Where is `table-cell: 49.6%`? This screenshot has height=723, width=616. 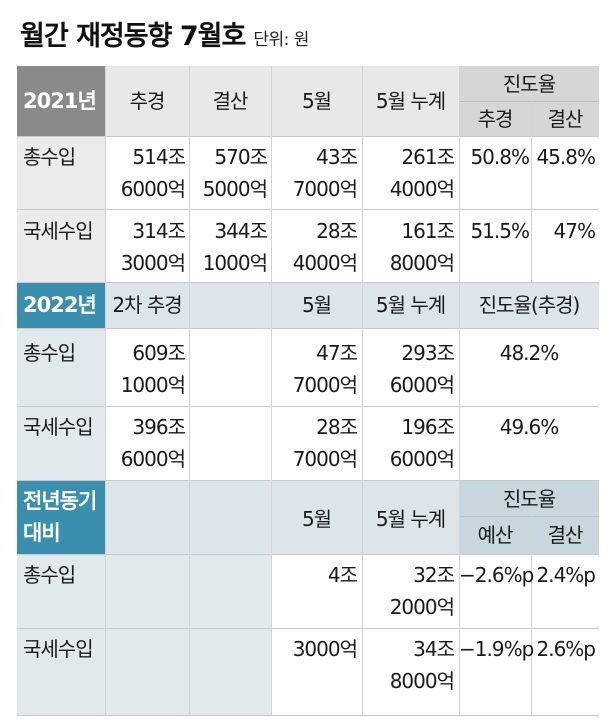 table-cell: 49.6% is located at coordinates (529, 427).